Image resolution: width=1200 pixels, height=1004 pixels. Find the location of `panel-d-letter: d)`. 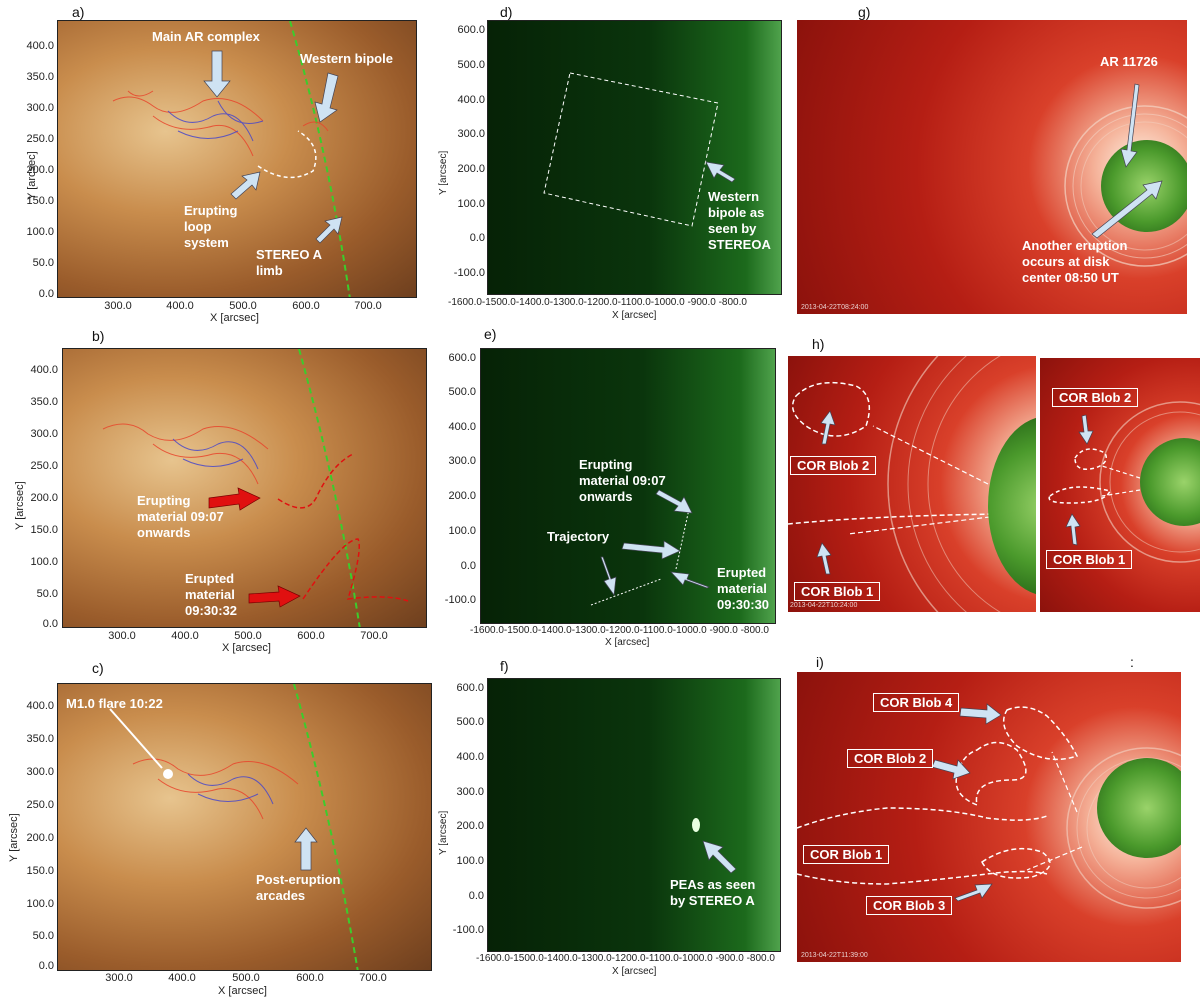

panel-d-letter: d) is located at coordinates (506, 12).